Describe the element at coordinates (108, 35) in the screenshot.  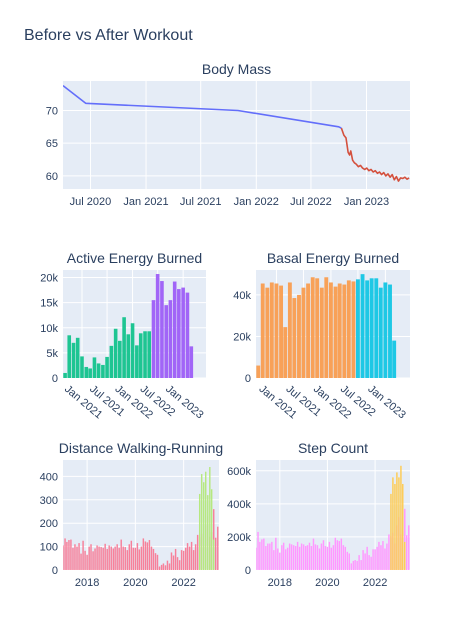
I see `figure-title: Before vs After Workout` at that location.